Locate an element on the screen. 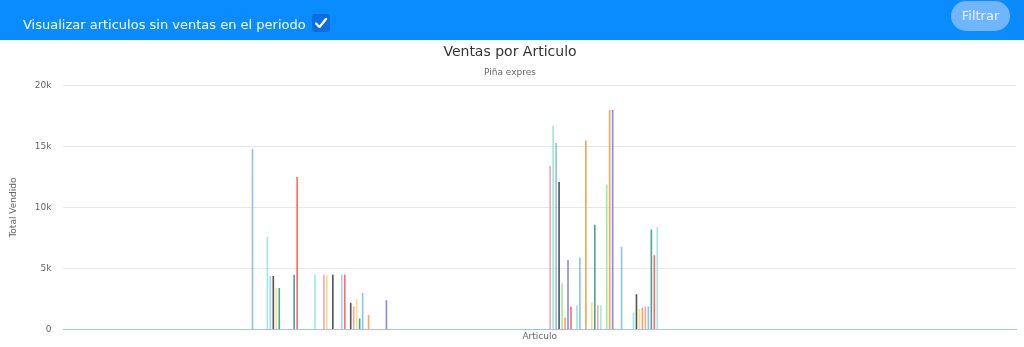 Image resolution: width=1024 pixels, height=347 pixels. chart-title: Ventas por Articulo is located at coordinates (510, 51).